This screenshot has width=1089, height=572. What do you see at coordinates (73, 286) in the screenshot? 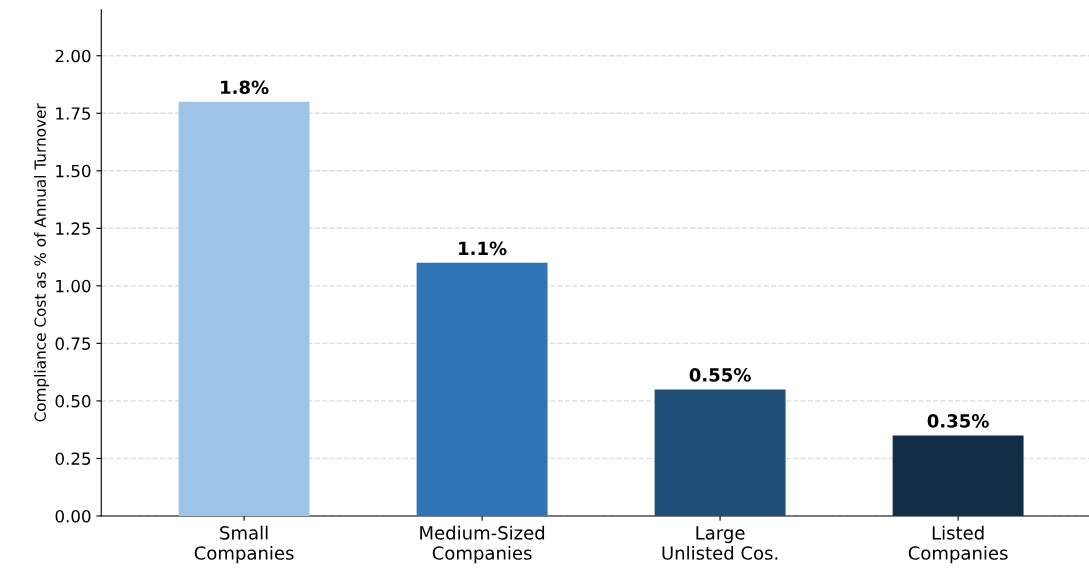
I see `text: 1.00` at bounding box center [73, 286].